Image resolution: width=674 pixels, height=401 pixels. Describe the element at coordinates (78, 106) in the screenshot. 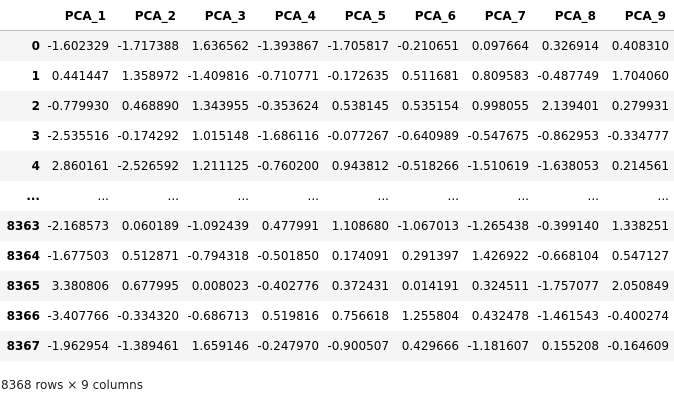

I see `table-cell: -0.779930` at that location.